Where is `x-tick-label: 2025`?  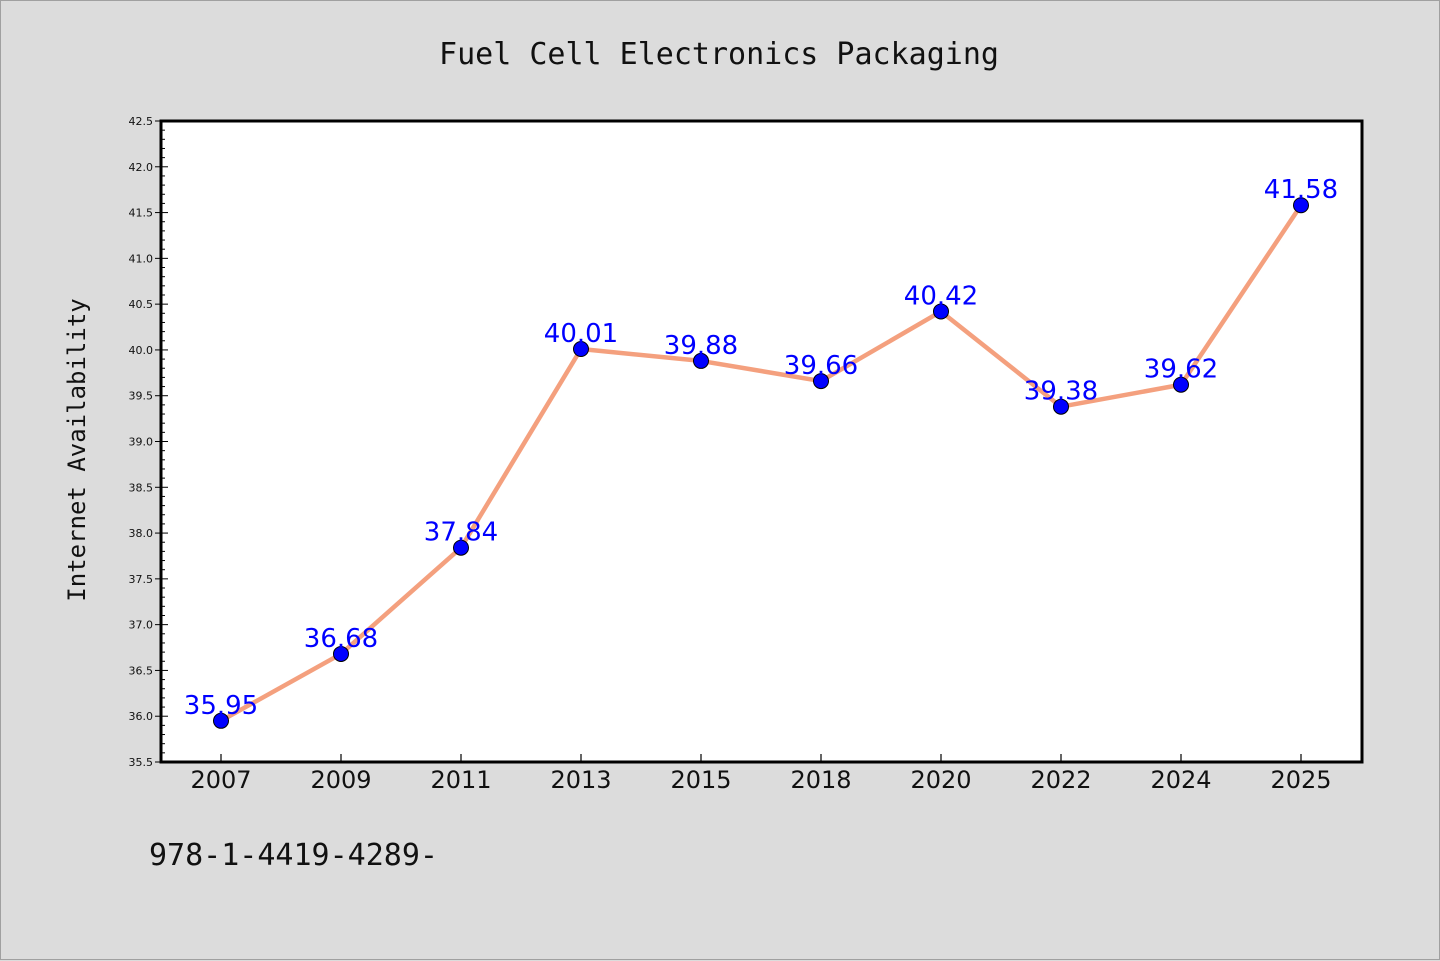
x-tick-label: 2025 is located at coordinates (1300, 780).